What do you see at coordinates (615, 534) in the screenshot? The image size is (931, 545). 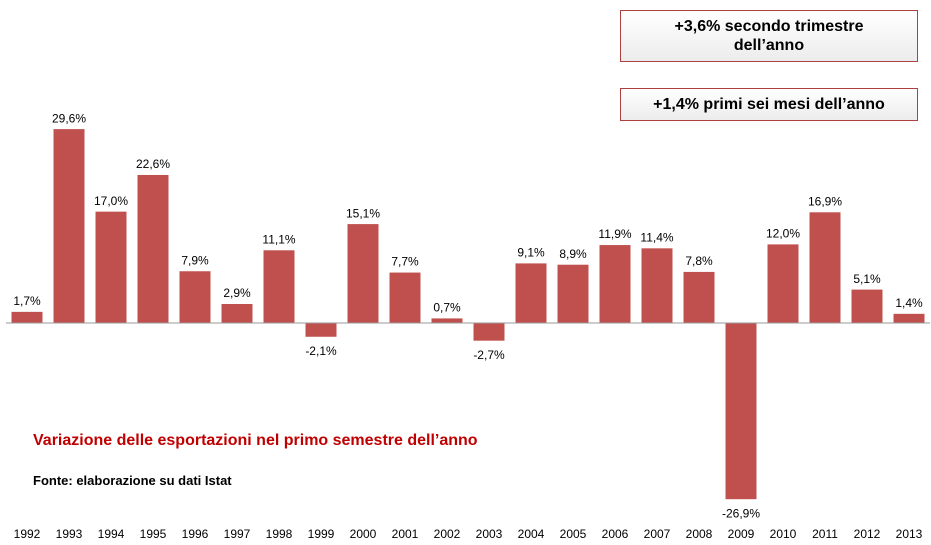 I see `x-tick-label: 2006` at bounding box center [615, 534].